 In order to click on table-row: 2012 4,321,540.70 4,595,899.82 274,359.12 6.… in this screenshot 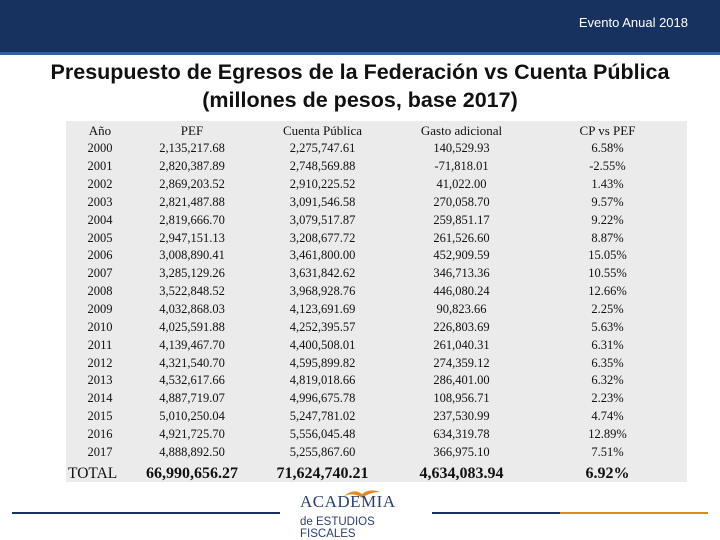, I will do `click(376, 363)`.